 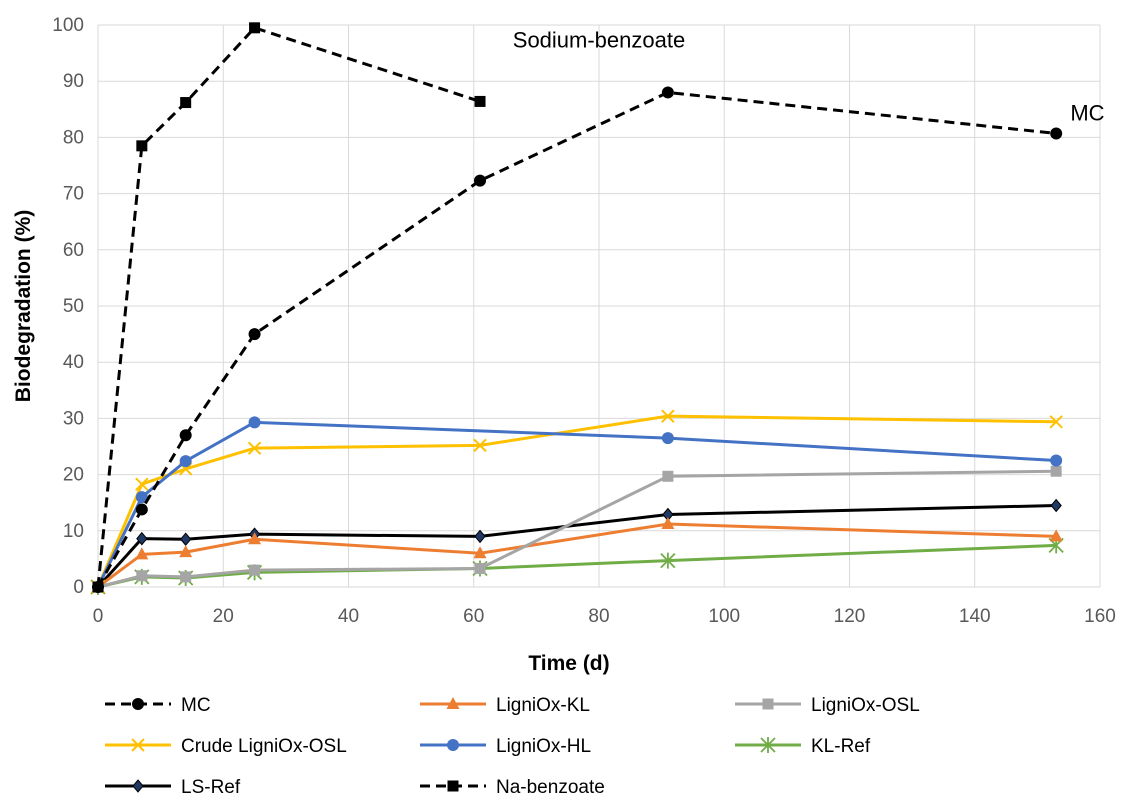 I want to click on legend-label: KL-Ref, so click(x=841, y=746).